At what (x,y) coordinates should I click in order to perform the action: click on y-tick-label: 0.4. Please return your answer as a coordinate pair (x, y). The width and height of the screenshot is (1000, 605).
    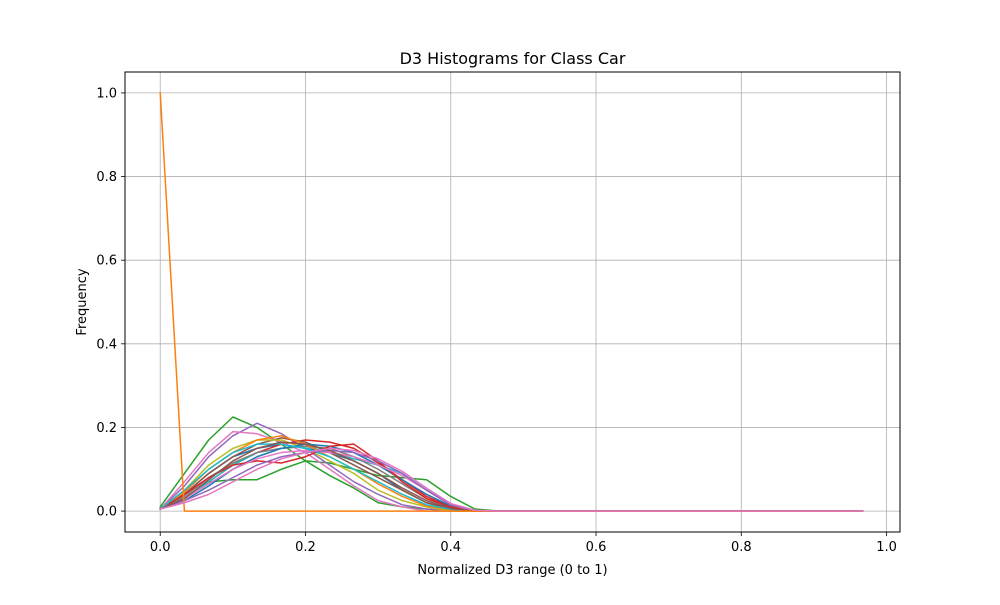
    Looking at the image, I should click on (106, 344).